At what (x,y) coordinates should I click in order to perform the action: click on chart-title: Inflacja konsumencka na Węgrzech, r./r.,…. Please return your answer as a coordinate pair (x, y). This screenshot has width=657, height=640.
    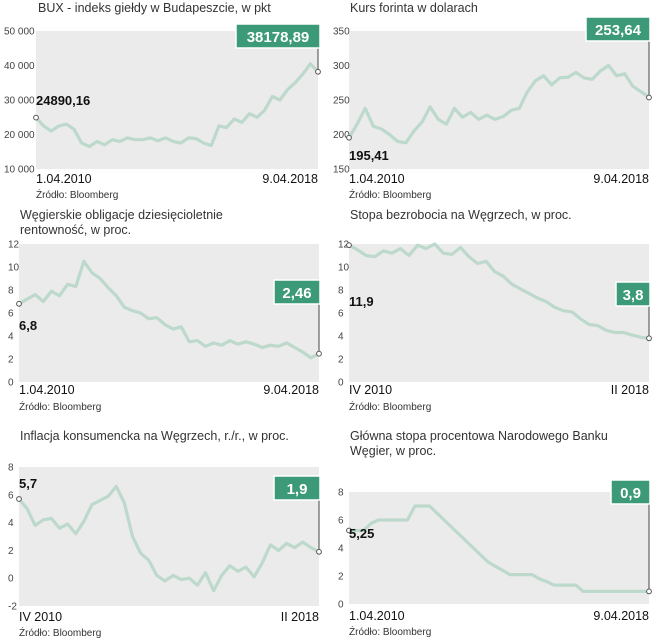
    Looking at the image, I should click on (154, 436).